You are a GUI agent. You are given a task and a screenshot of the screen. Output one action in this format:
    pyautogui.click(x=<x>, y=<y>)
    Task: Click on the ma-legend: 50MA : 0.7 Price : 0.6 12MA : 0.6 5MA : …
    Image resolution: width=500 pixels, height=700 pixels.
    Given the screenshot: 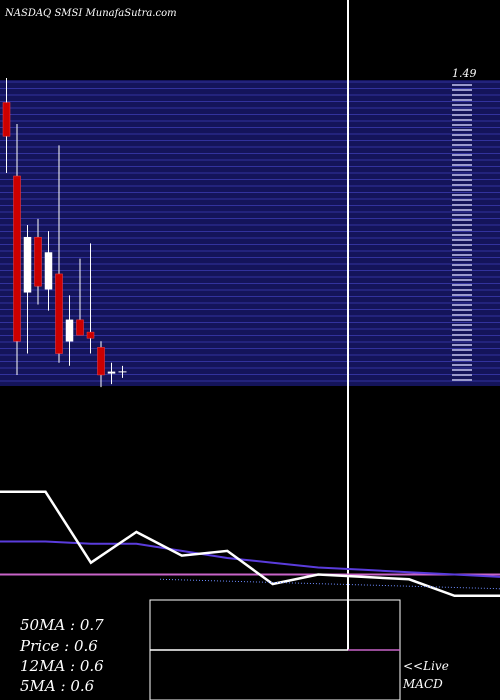 What is the action you would take?
    pyautogui.click(x=61, y=655)
    